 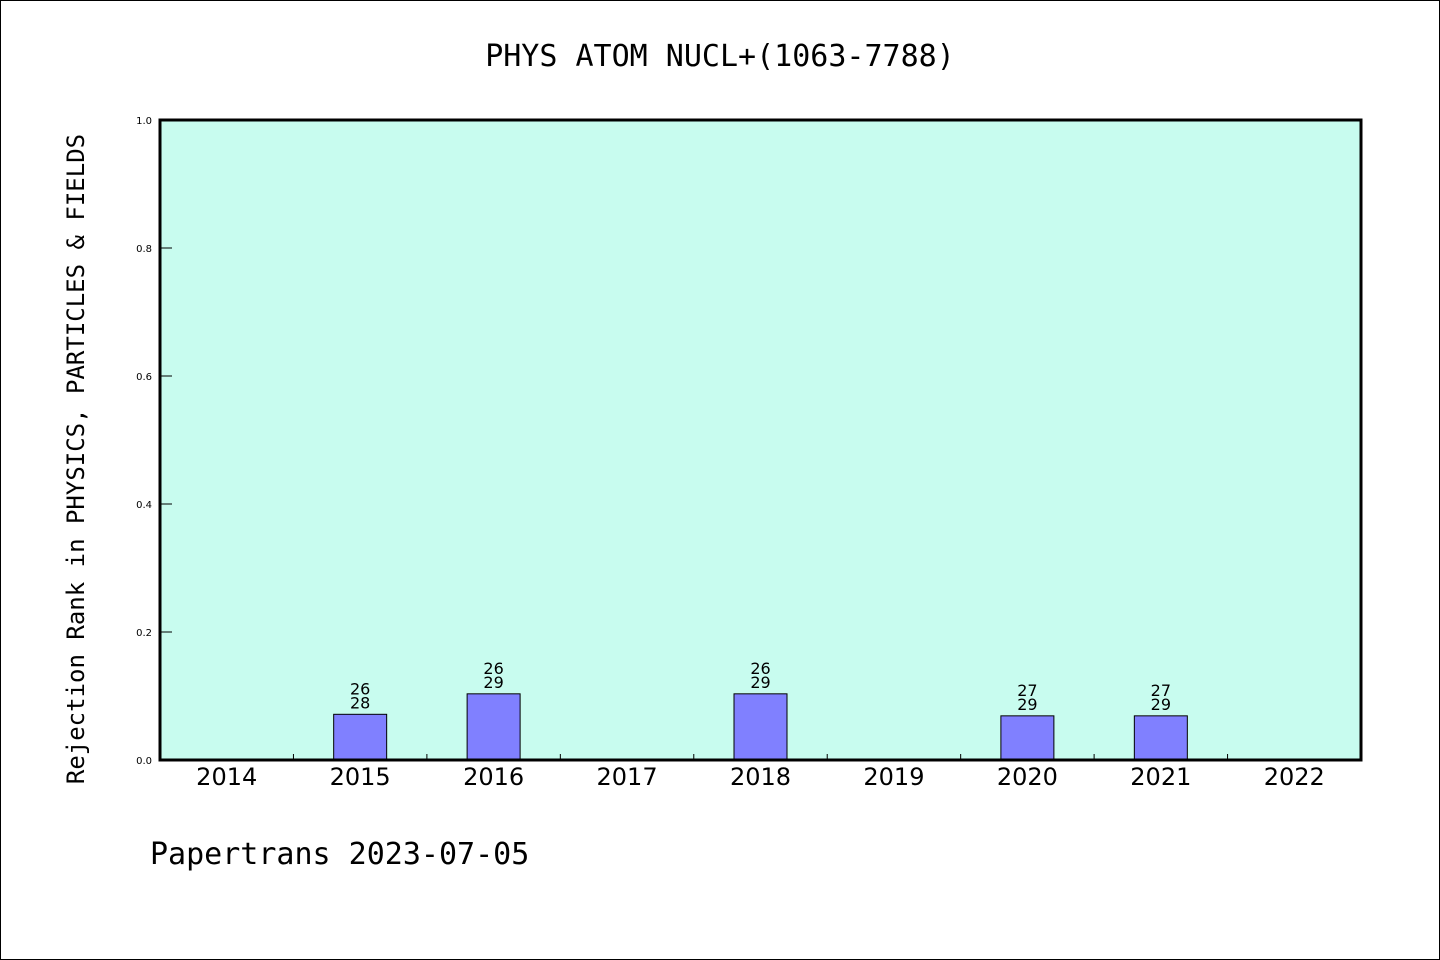 What do you see at coordinates (144, 441) in the screenshot?
I see `y-tick-labels: 0.0 0.2 0.4 0.6 0.8 1.0` at bounding box center [144, 441].